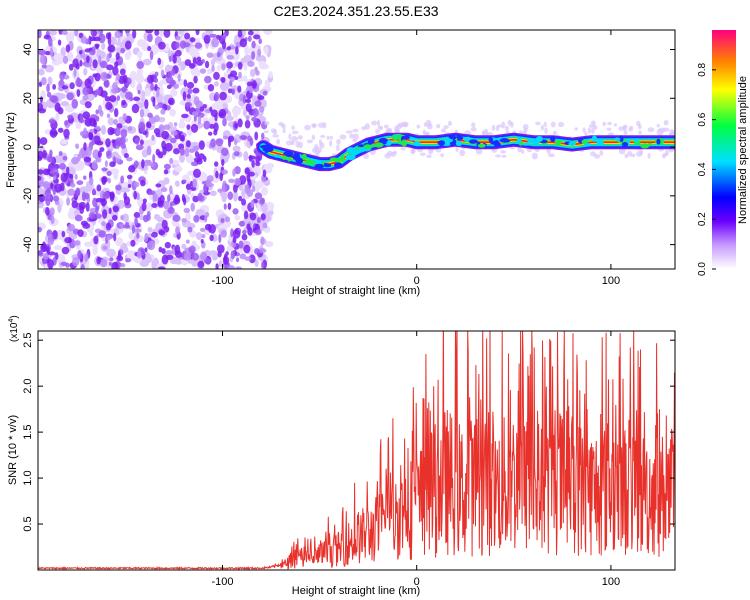  I want to click on snr-xtick-label: -100, so click(222, 582).